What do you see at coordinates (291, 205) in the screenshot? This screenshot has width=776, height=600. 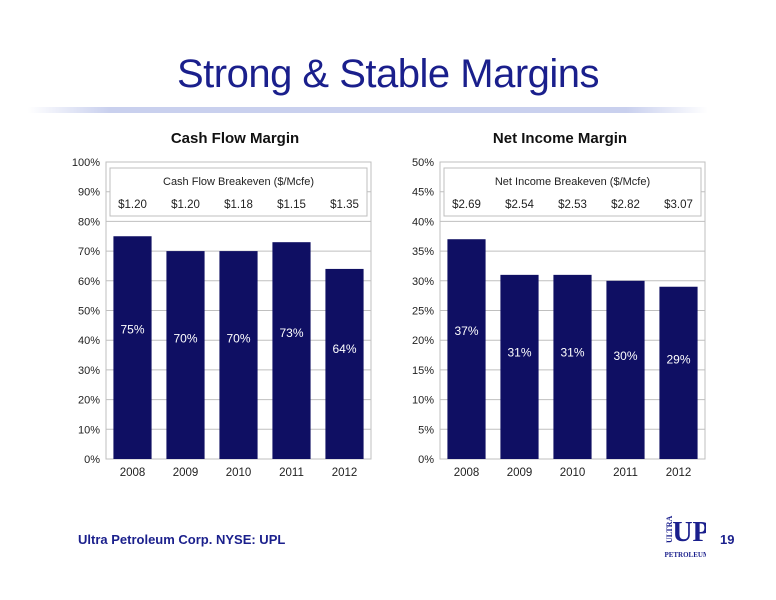 I see `cash-flow-breakeven-value: $1.15` at bounding box center [291, 205].